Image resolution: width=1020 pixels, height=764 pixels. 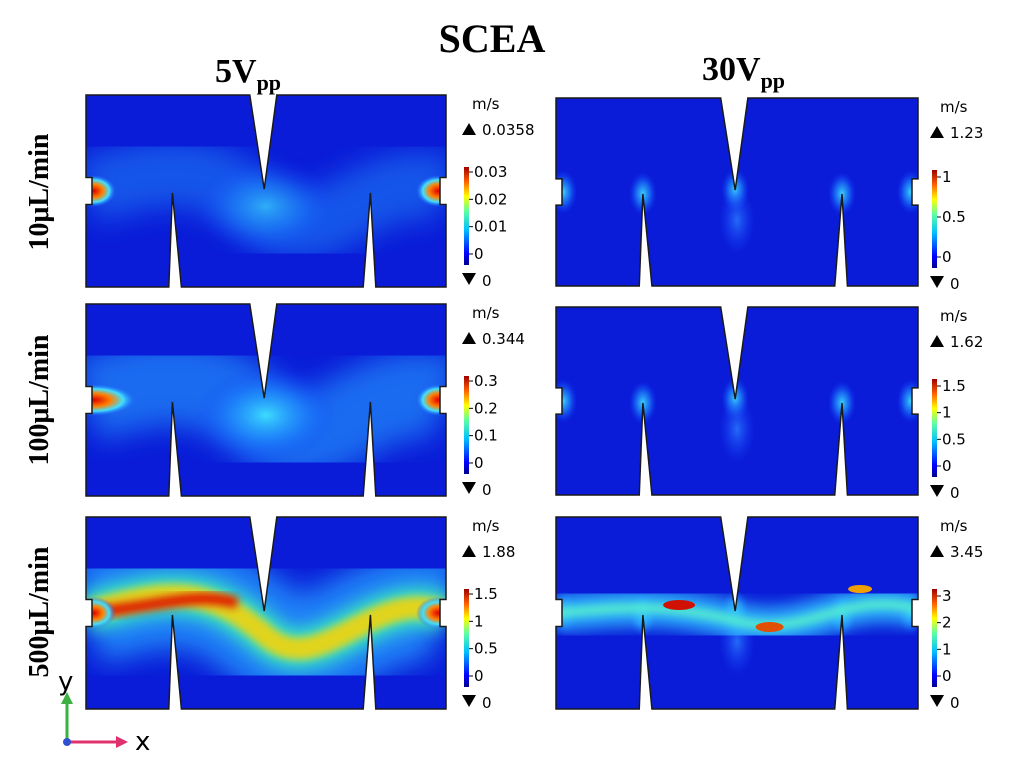 I want to click on max-value: 1.23, so click(x=966, y=133).